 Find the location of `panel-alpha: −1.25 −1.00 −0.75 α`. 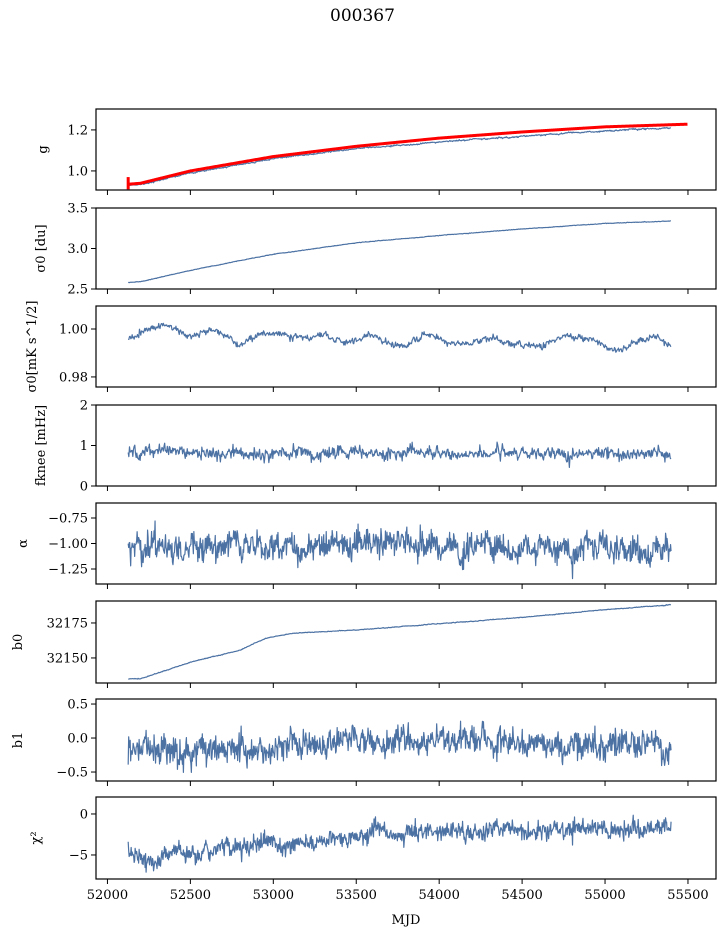

panel-alpha: −1.25 −1.00 −0.75 α is located at coordinates (366, 545).